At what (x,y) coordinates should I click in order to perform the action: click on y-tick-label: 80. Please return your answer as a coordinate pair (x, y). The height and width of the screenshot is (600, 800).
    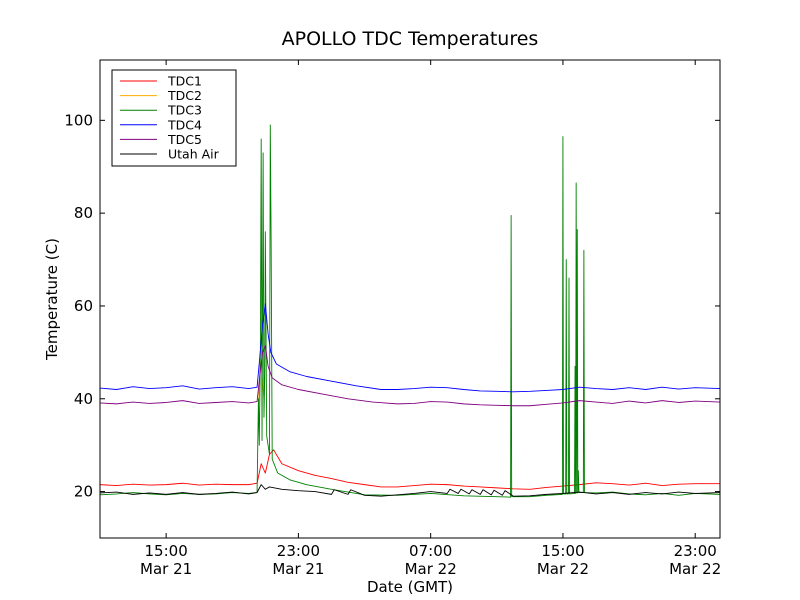
    Looking at the image, I should click on (83, 213).